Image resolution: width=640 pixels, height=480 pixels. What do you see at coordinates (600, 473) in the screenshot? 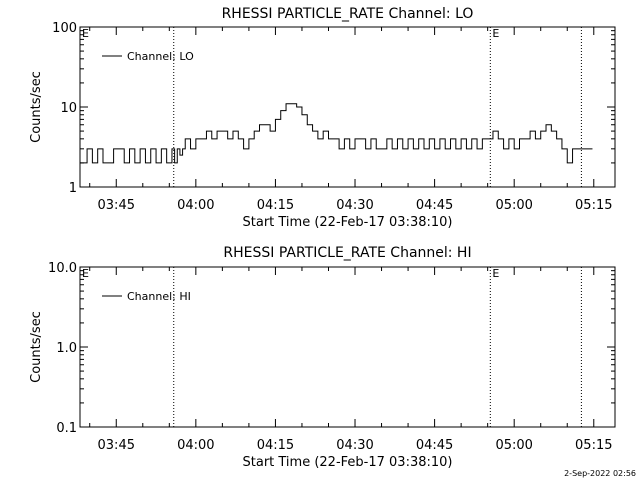
I see `footer-date: 2-Sep-2022 02:56` at bounding box center [600, 473].